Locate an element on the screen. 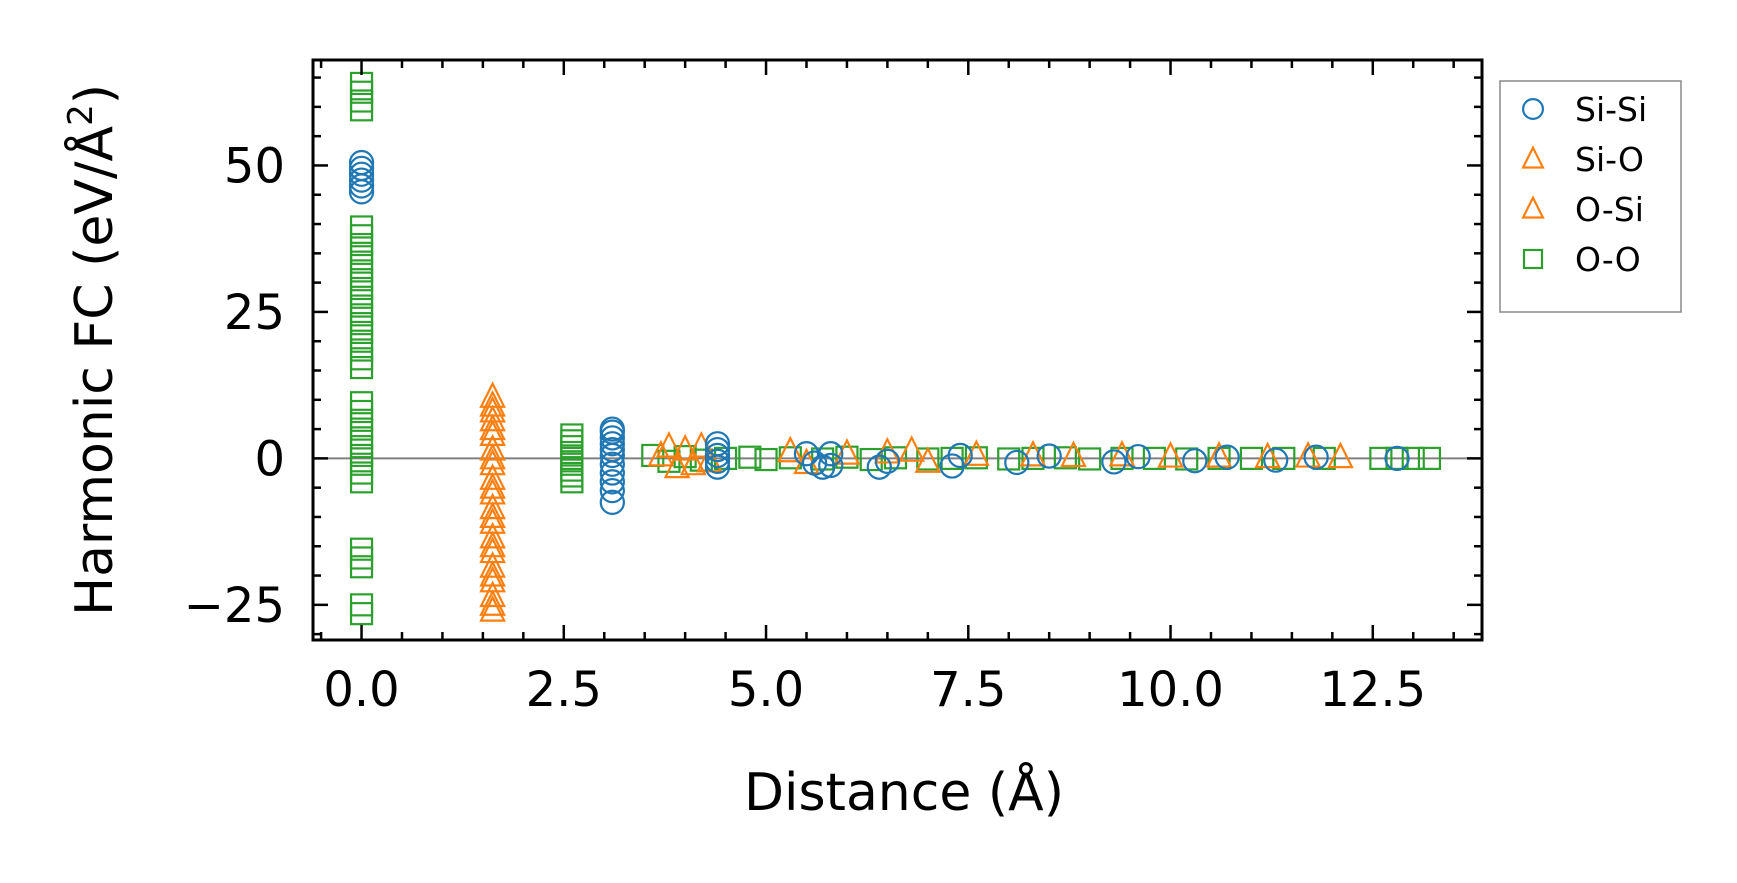  legend-label-o-o: O-O is located at coordinates (1608, 259).